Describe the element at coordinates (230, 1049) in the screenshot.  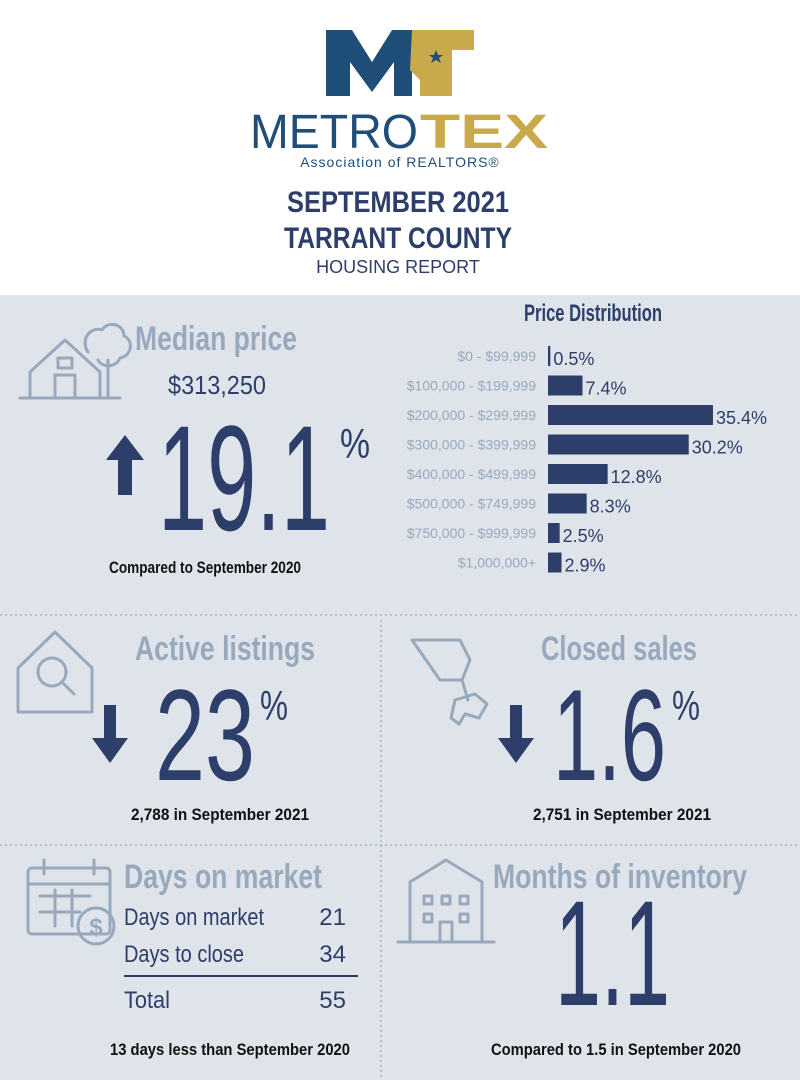
I see `note: 13 days less than September 2020` at that location.